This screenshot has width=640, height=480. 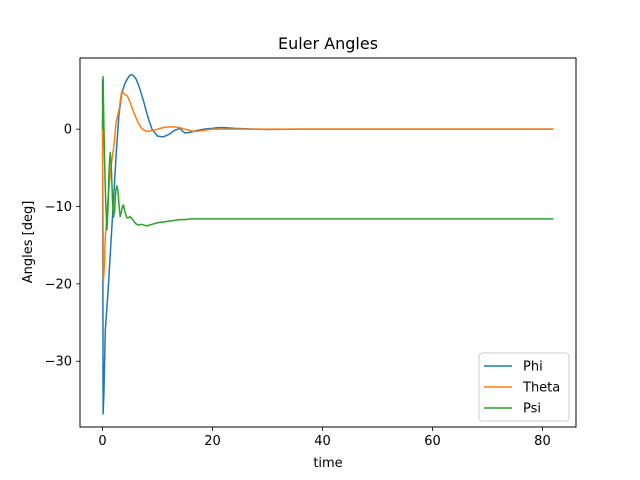 I want to click on y-tick-label: −30, so click(x=58, y=362).